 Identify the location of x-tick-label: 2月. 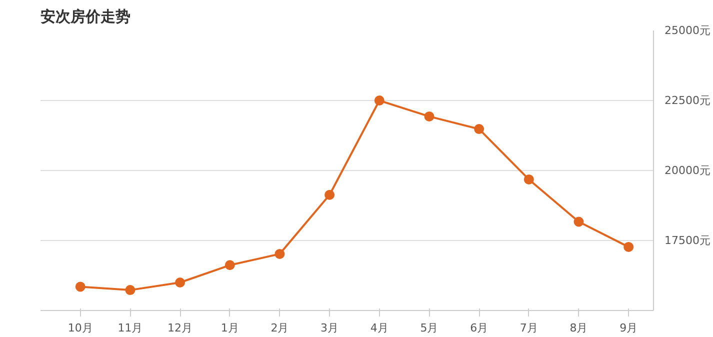
(279, 328).